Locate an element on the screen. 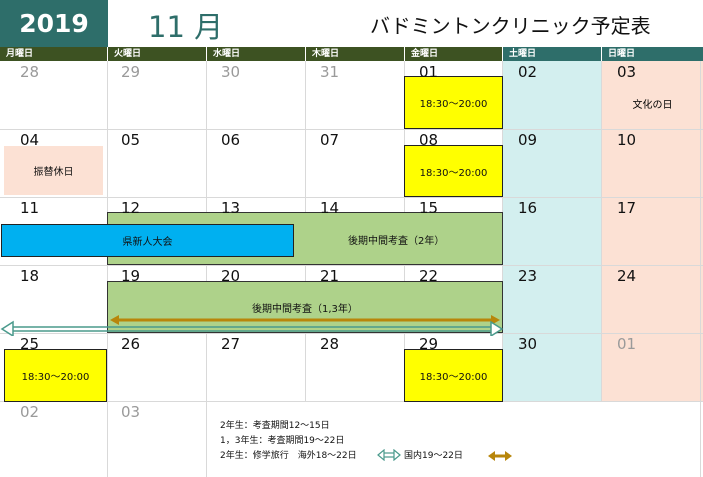  sunday-column is located at coordinates (652, 231).